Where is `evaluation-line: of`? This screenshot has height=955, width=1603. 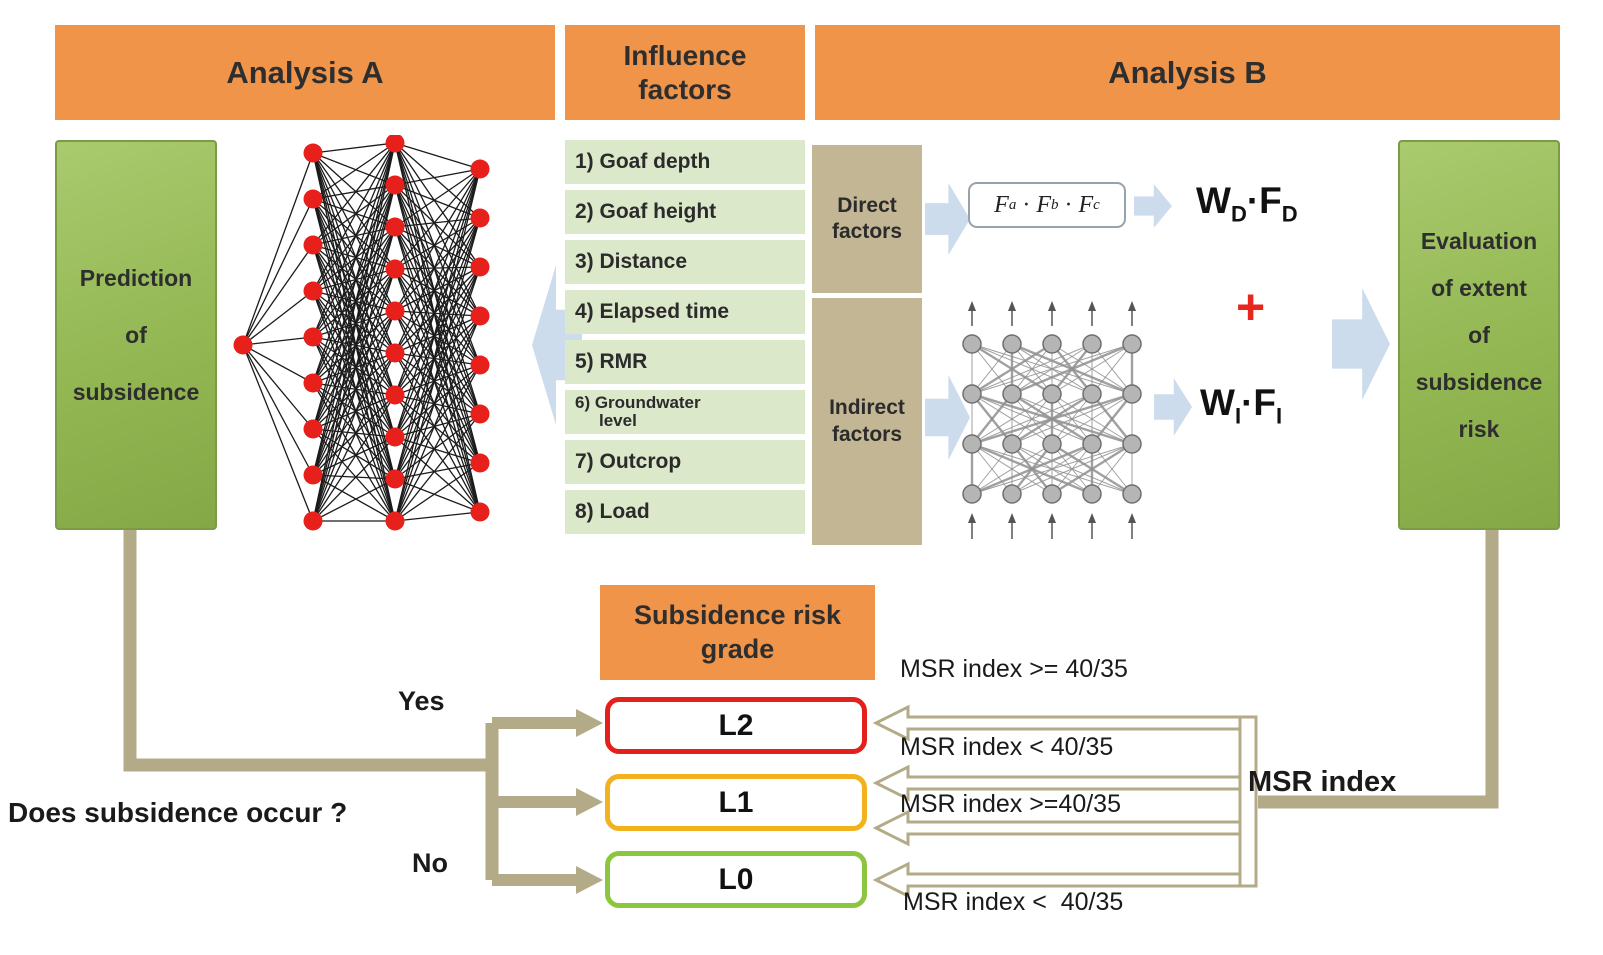
evaluation-line: of is located at coordinates (1479, 334).